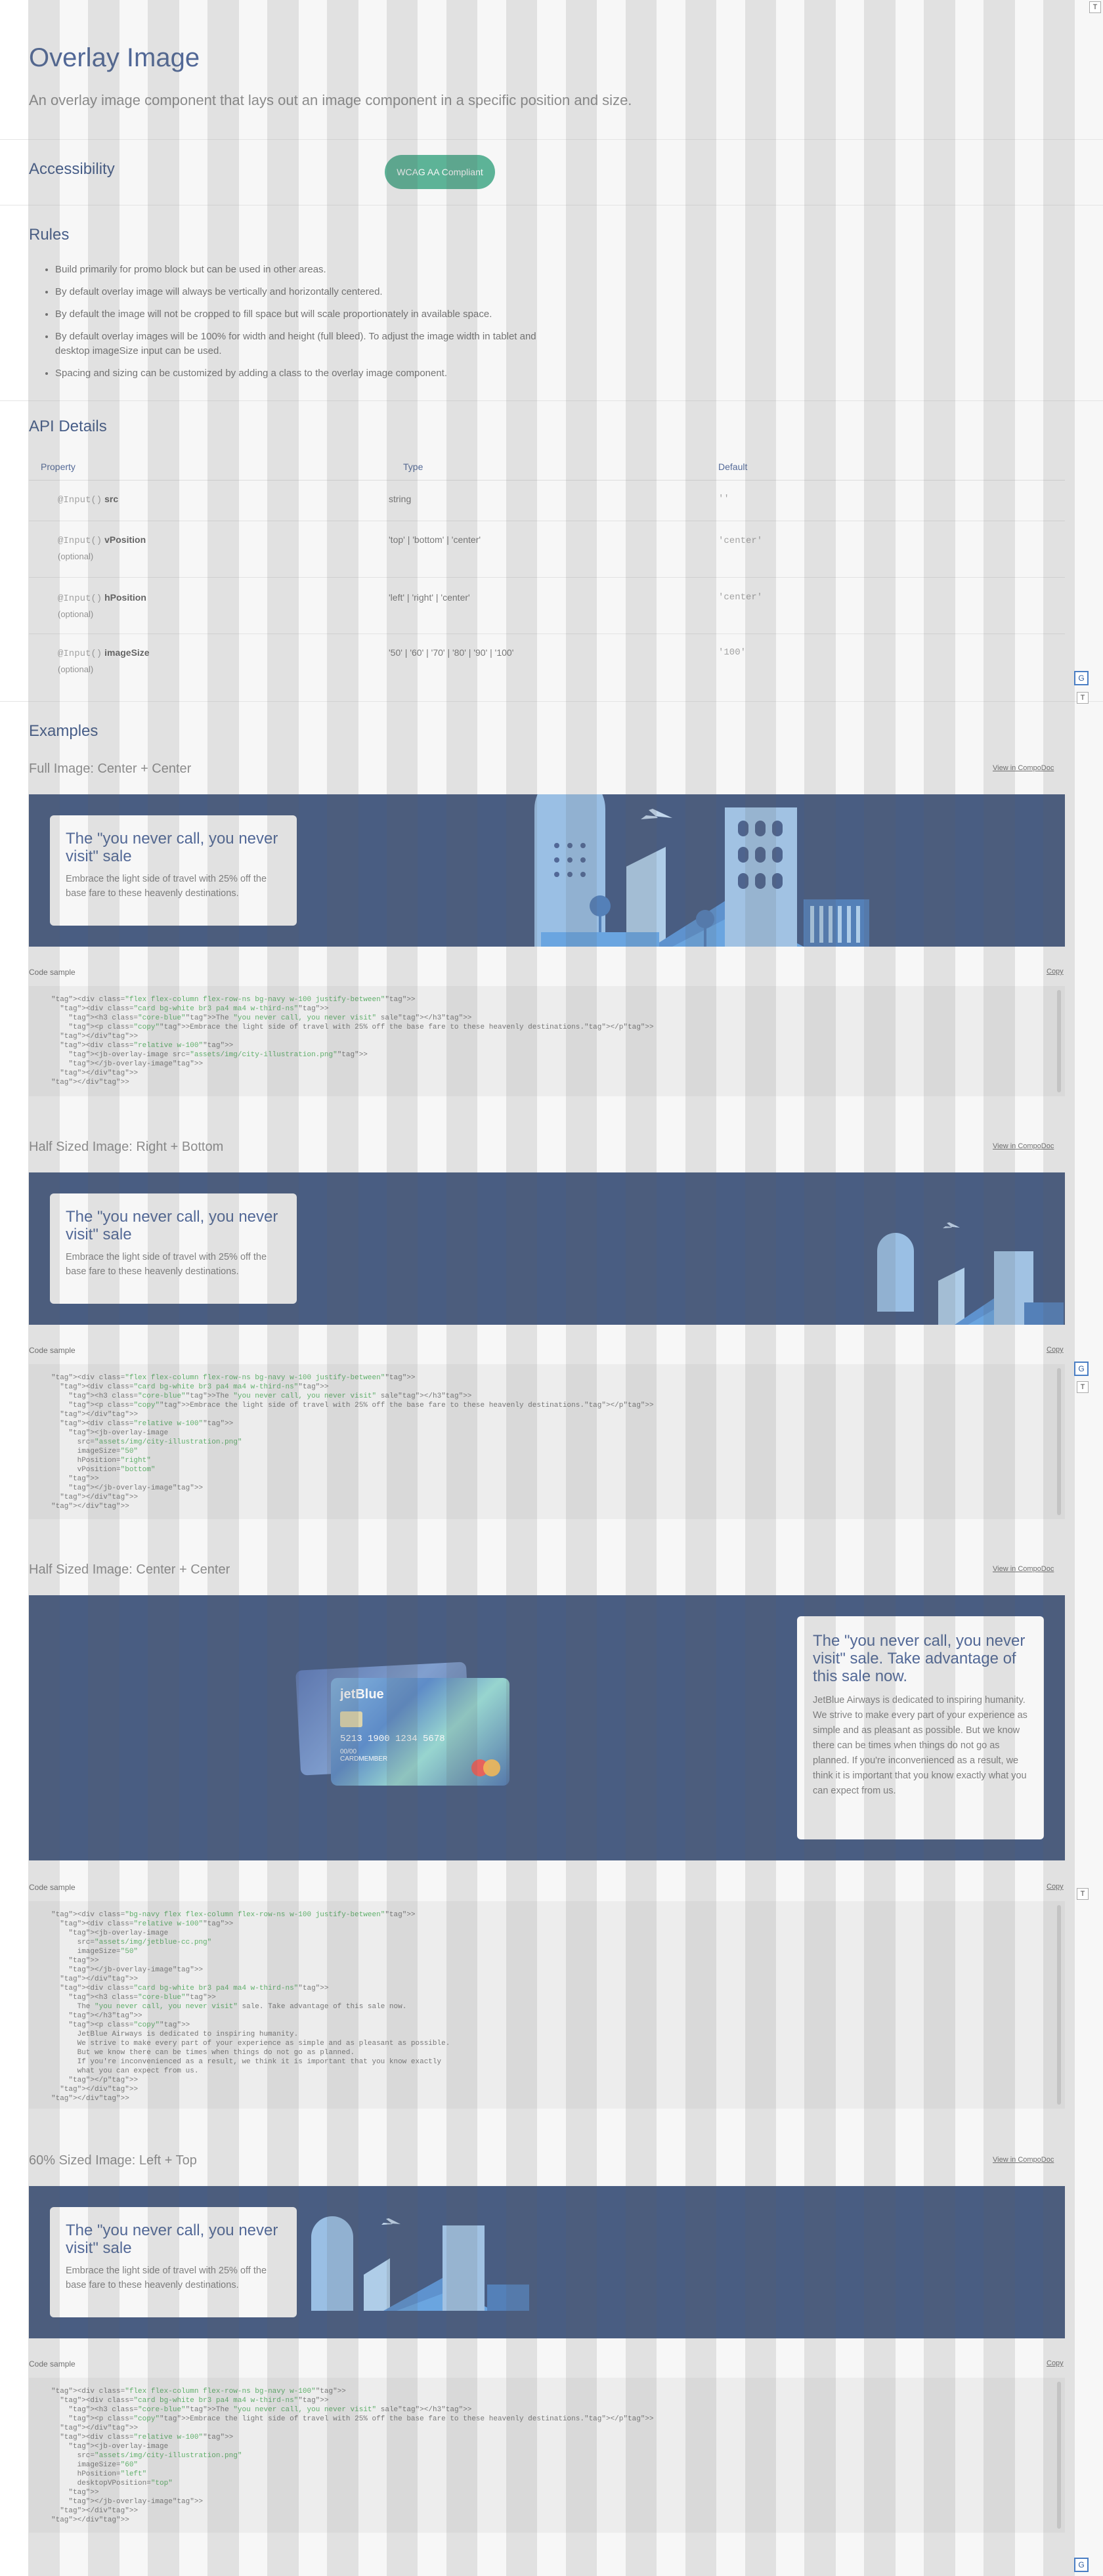 The width and height of the screenshot is (1103, 2576). Describe the element at coordinates (485, 1767) in the screenshot. I see `mastercard-logo` at that location.